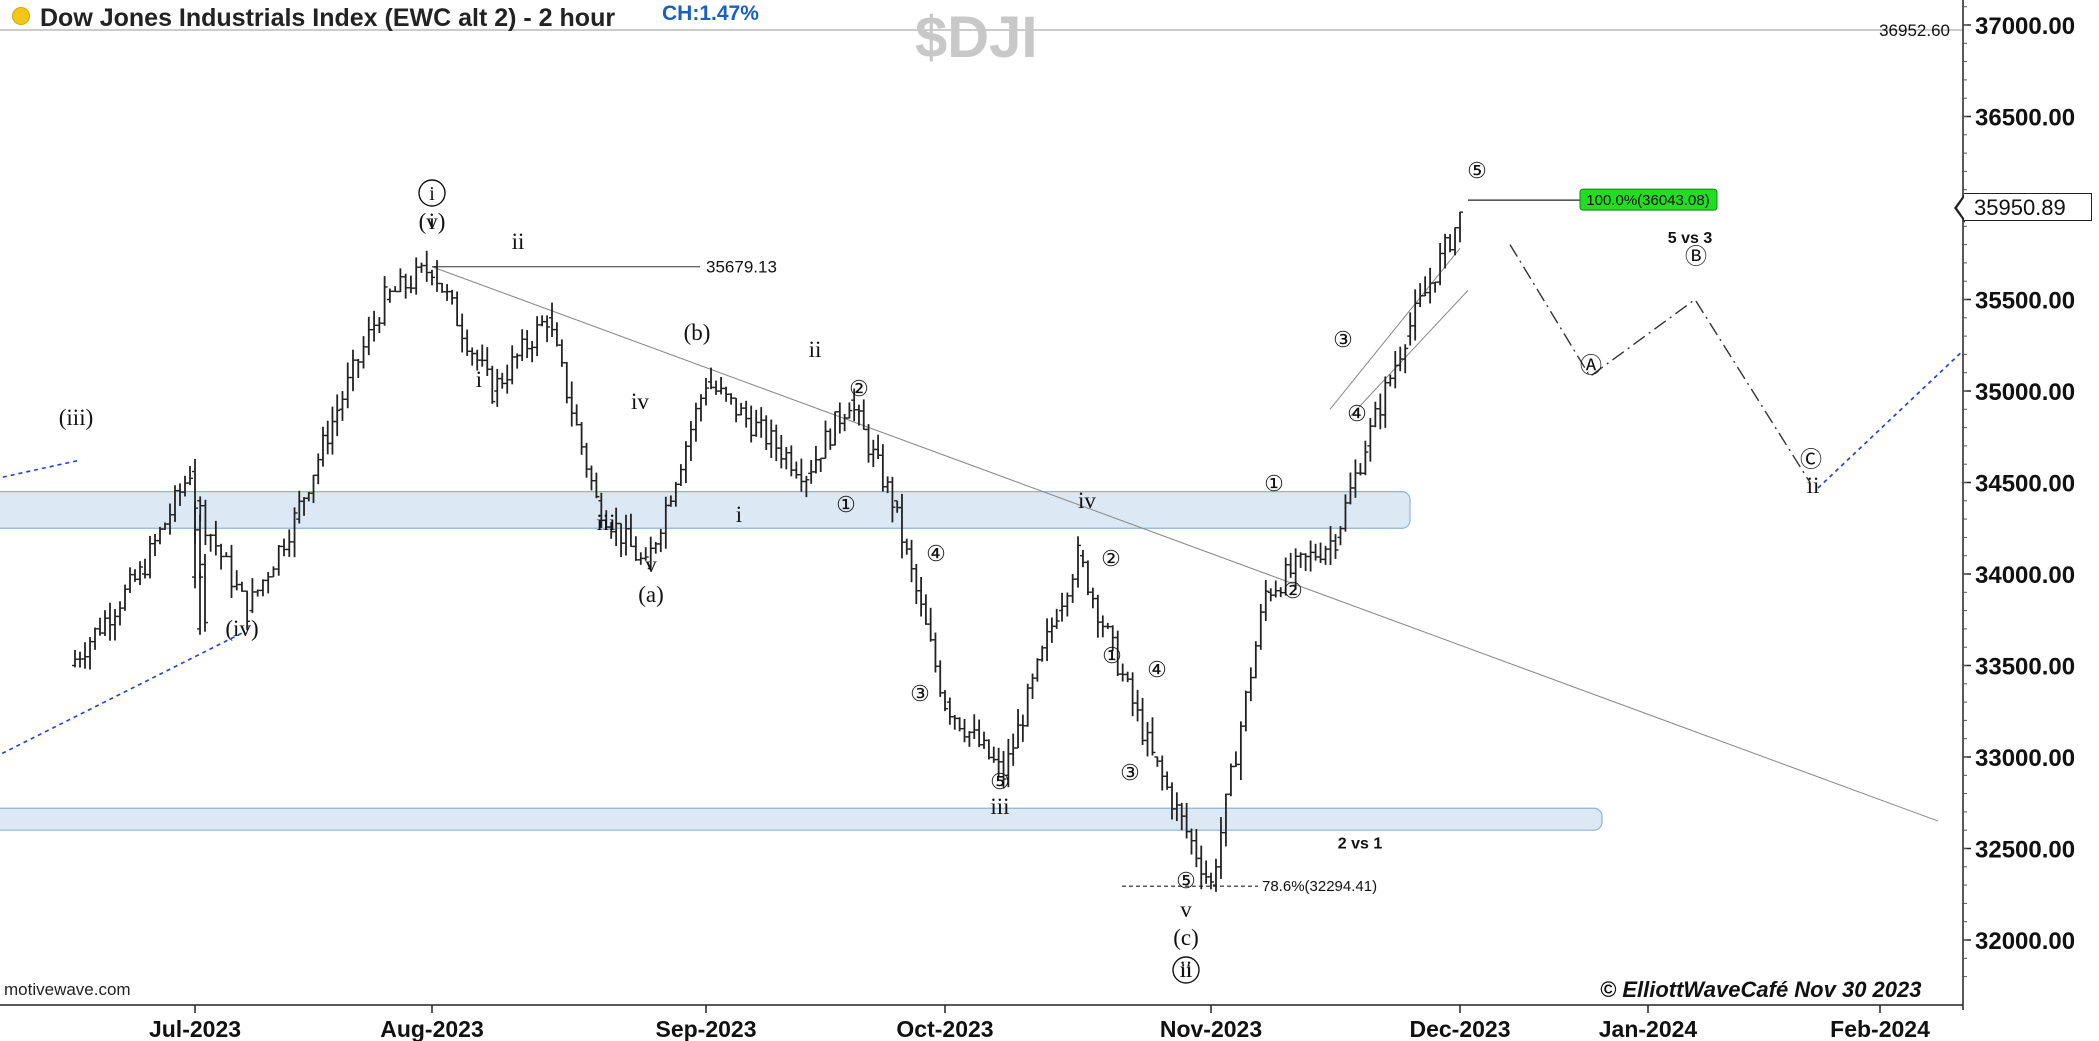  Describe the element at coordinates (2025, 667) in the screenshot. I see `y-tick-label: 33500.00` at that location.